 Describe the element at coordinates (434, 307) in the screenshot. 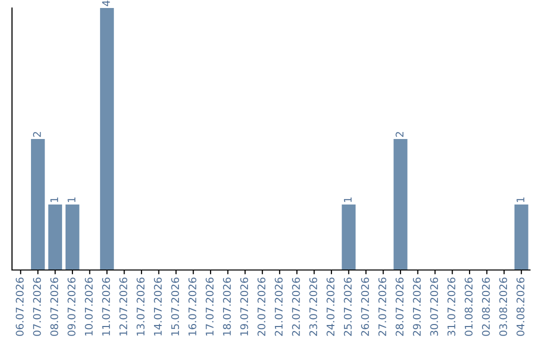

I see `x-tick-label: 30.07.2026` at that location.